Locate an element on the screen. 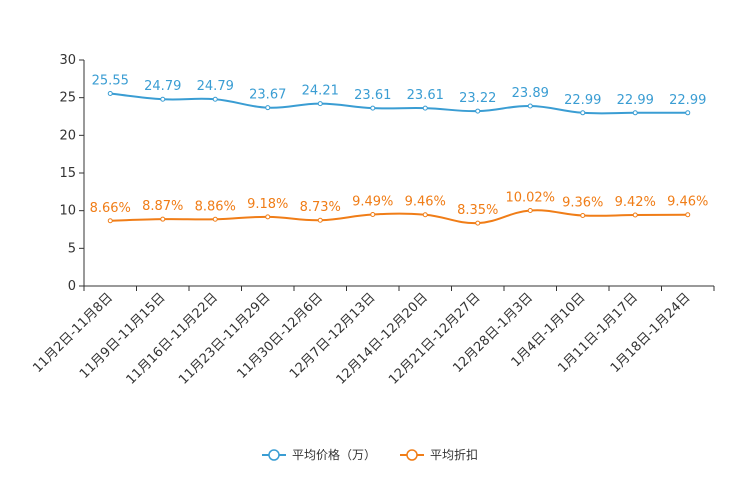 The height and width of the screenshot is (496, 744). legend: 平均价格（万） 平均折扣 is located at coordinates (370, 454).